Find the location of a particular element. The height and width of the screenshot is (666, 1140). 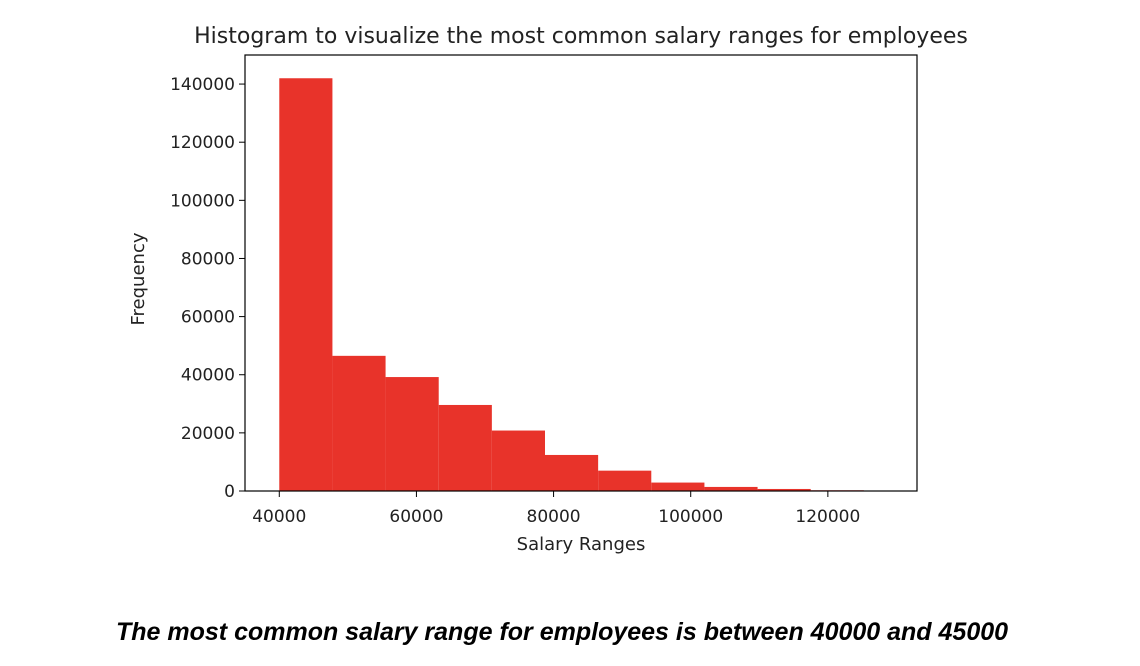

y-tick-label: 100000 is located at coordinates (202, 201).